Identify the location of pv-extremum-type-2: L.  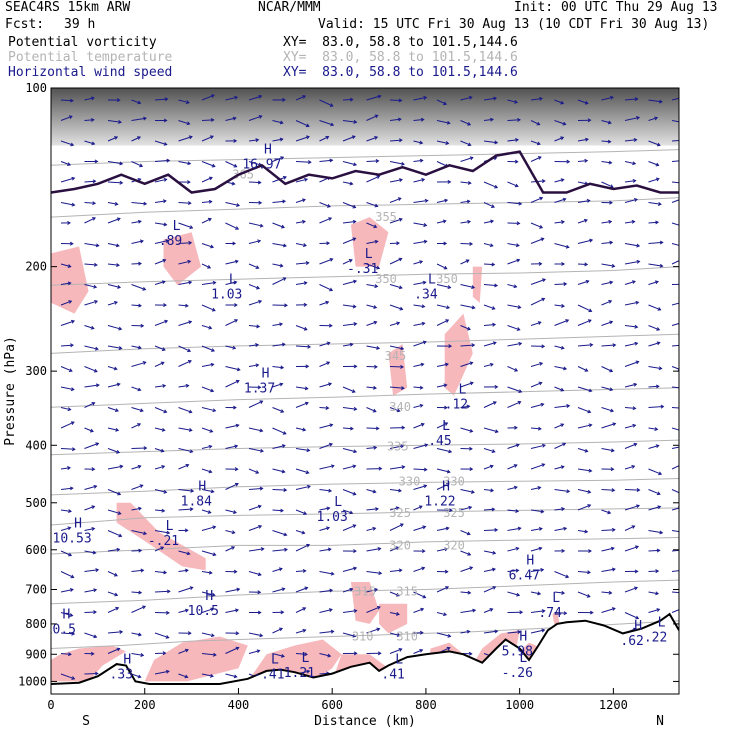
(233, 279).